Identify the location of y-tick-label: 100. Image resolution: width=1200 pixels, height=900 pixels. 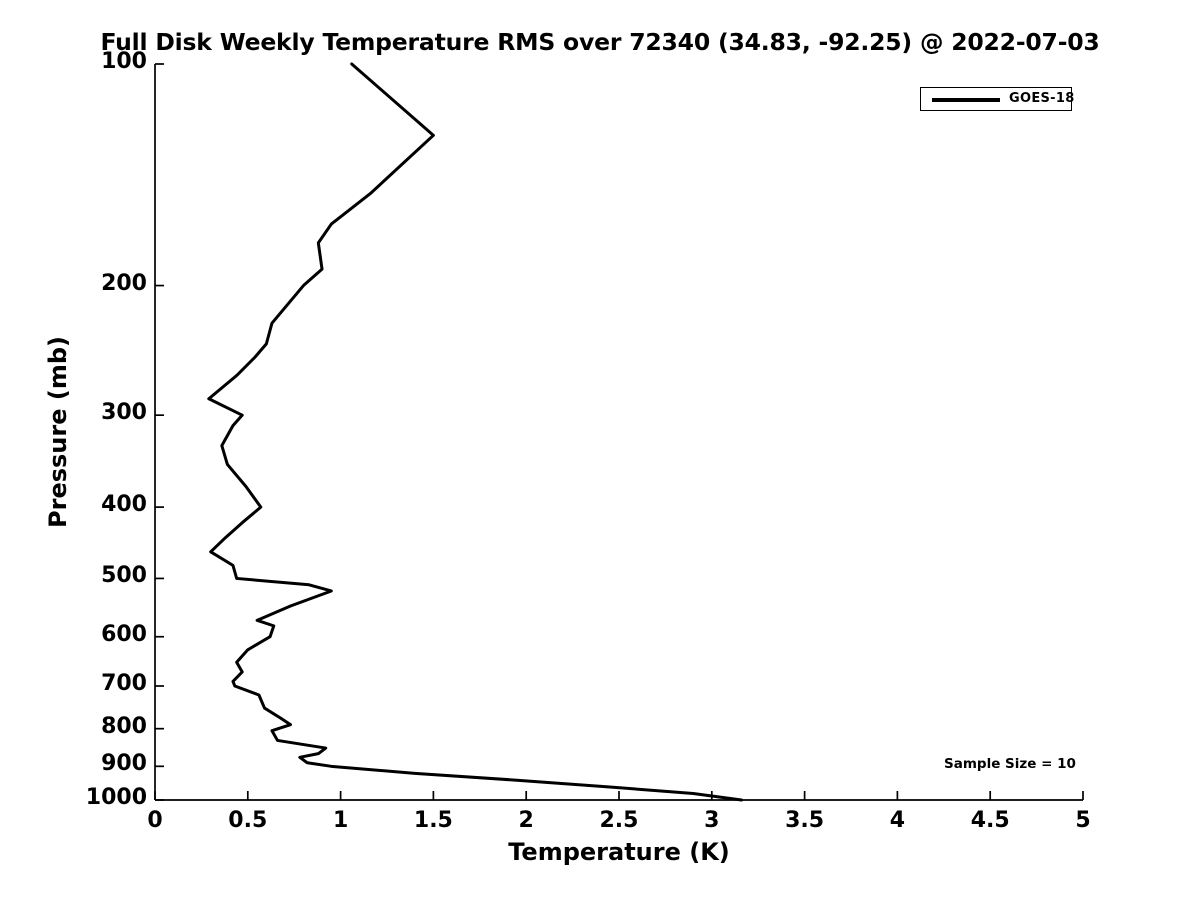
(124, 61).